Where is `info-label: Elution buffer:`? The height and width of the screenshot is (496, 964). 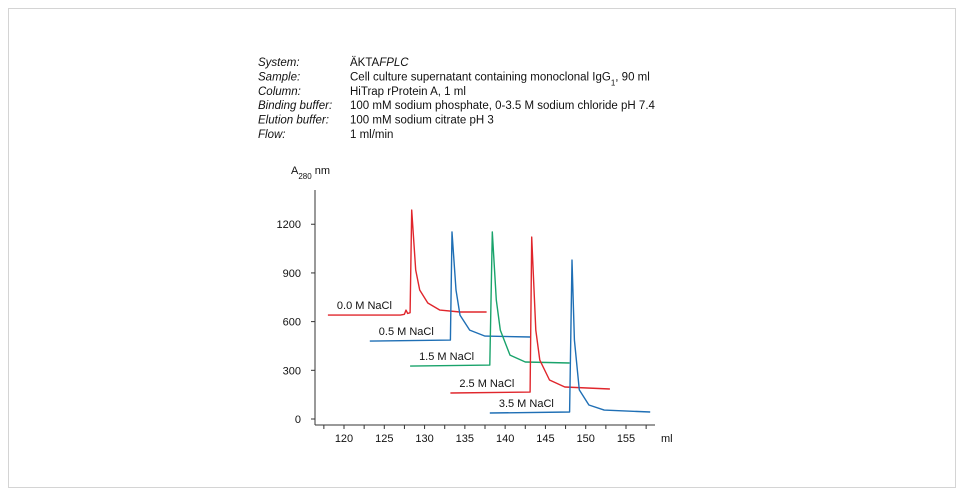
info-label: Elution buffer: is located at coordinates (293, 121).